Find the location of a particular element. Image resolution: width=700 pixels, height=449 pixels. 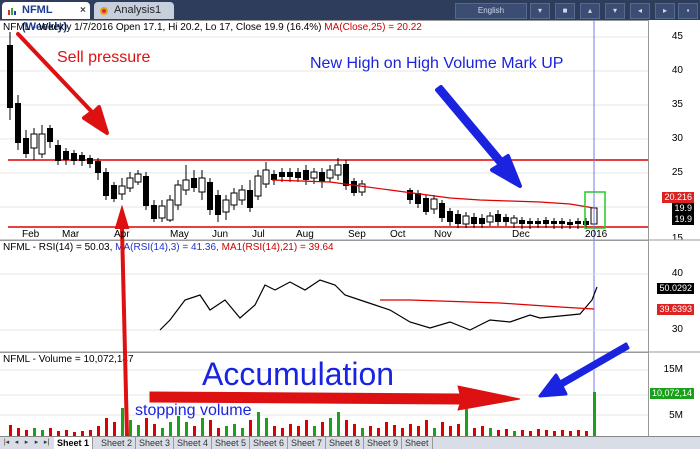

month-label: Oct is located at coordinates (398, 234).